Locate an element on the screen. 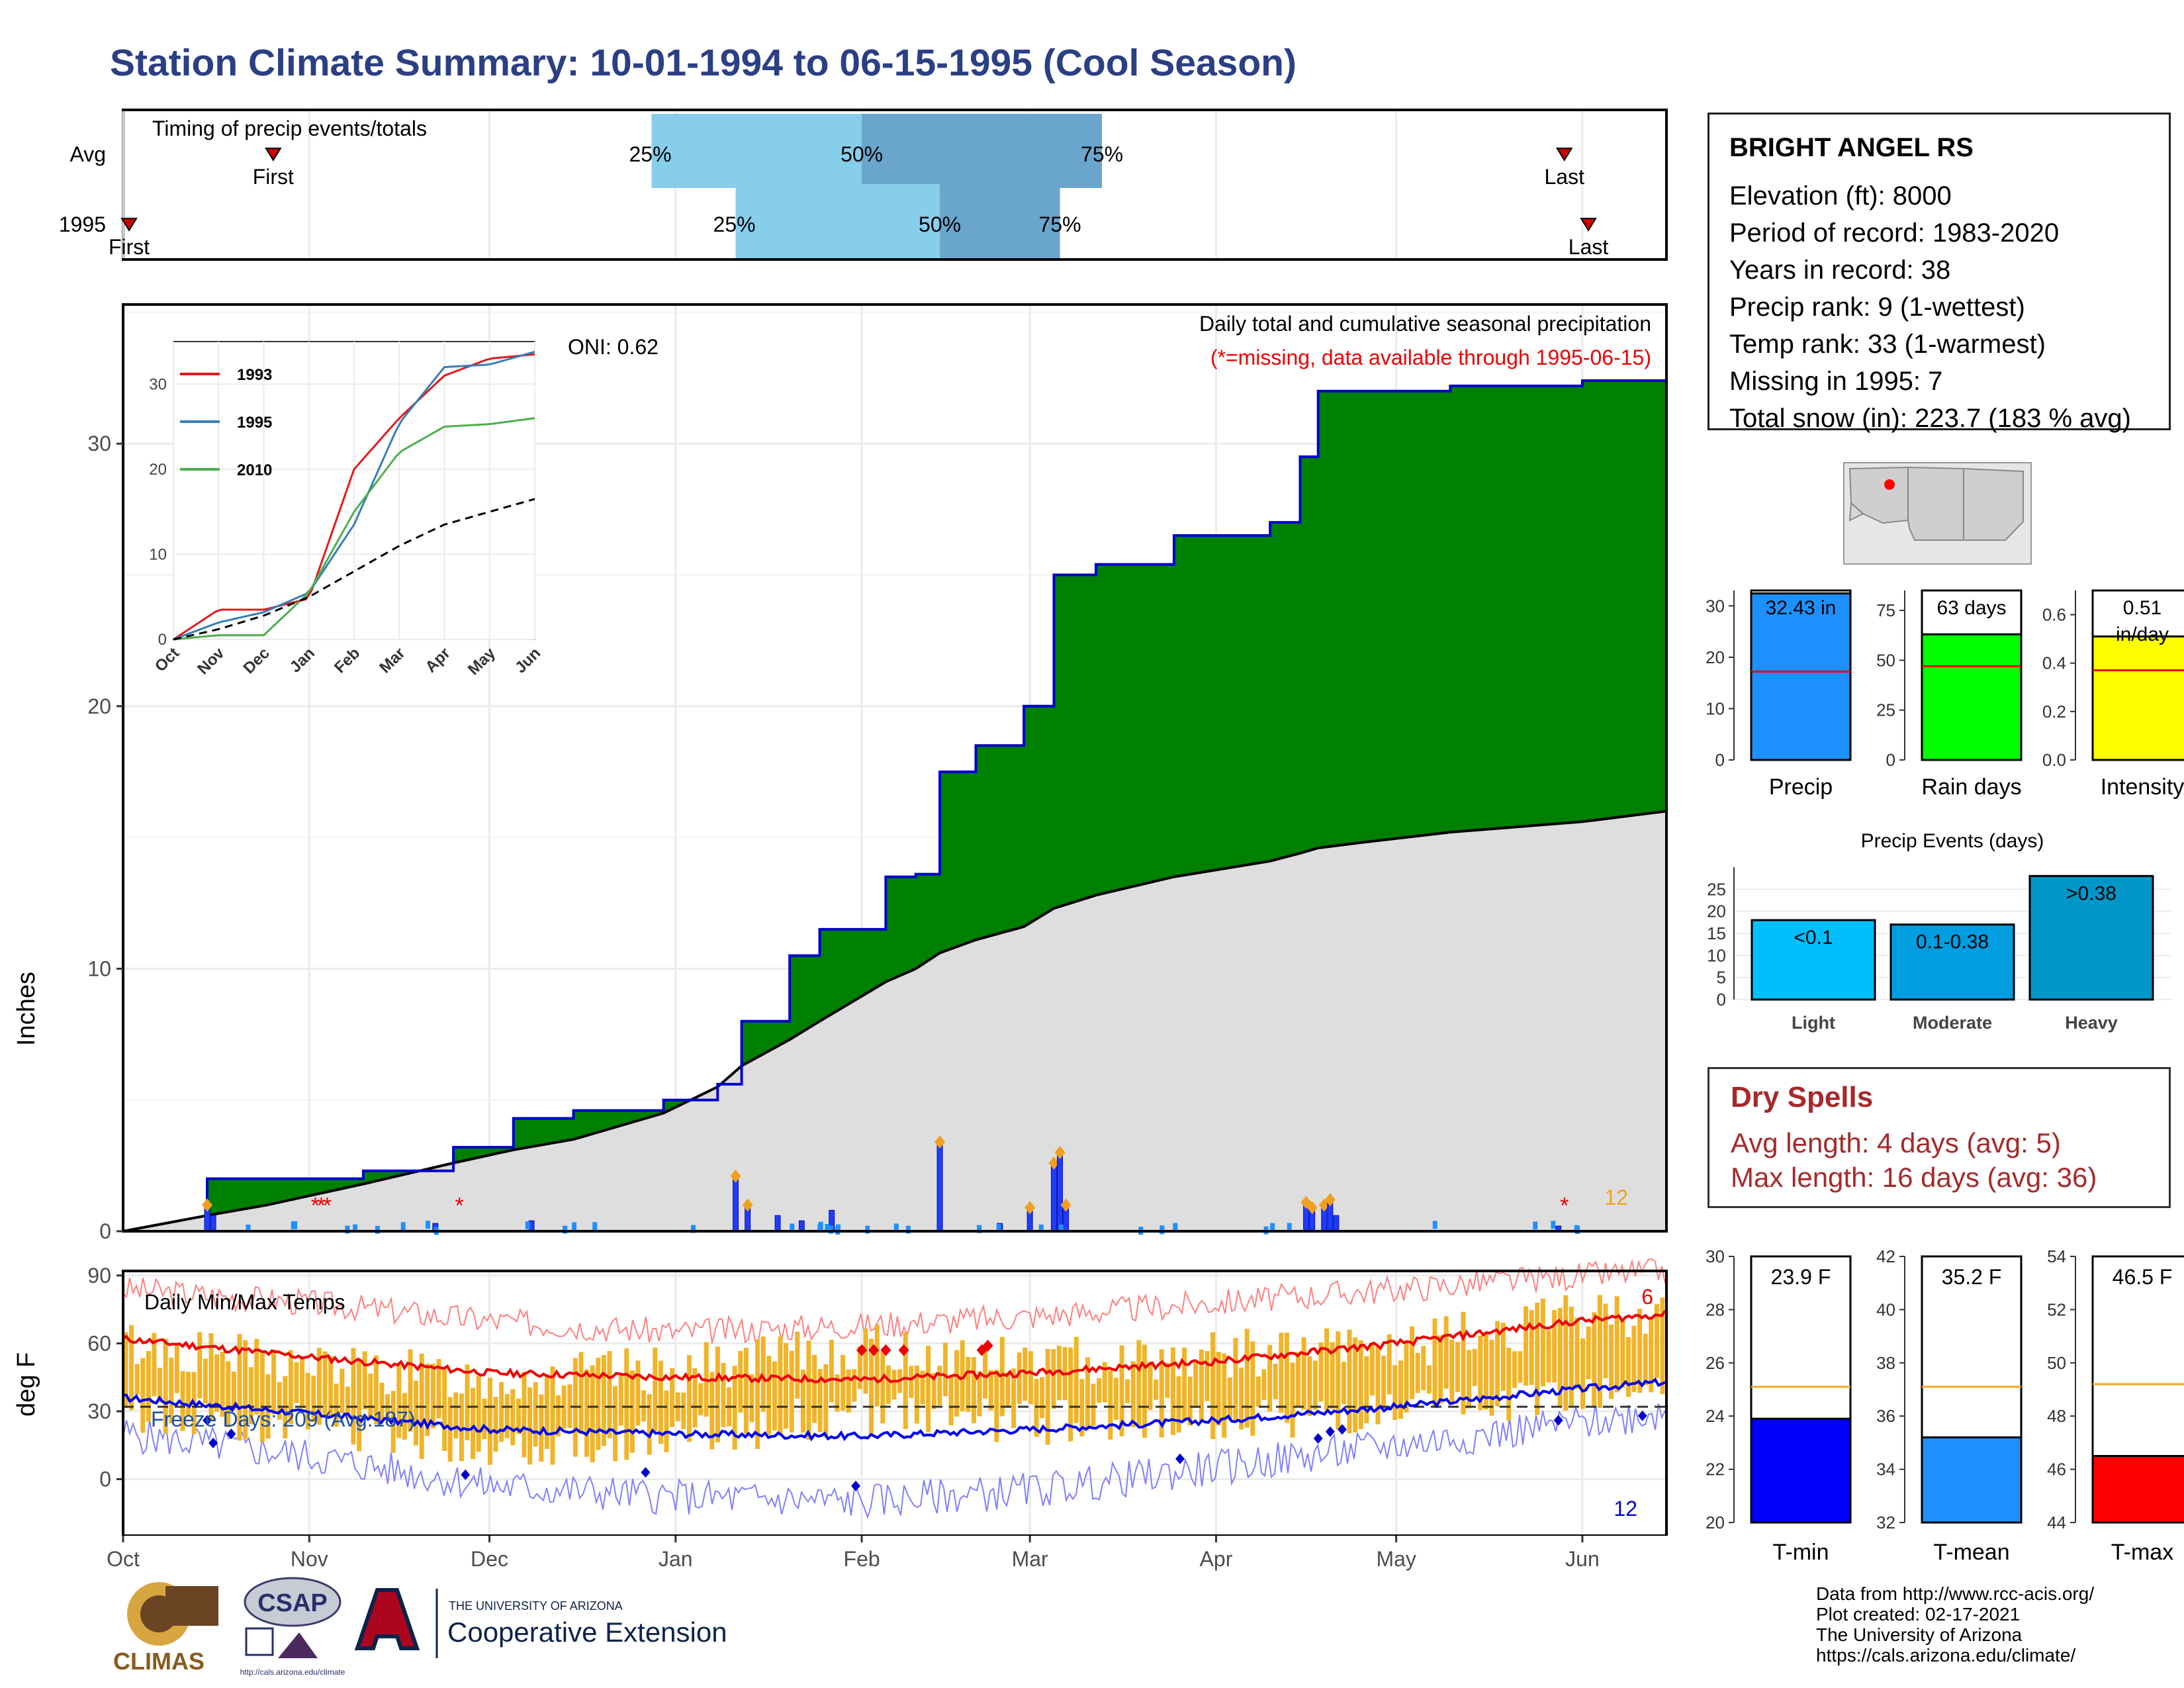 This screenshot has width=2184, height=1688. temp-summary-ytick-label: 38 is located at coordinates (1885, 1363).